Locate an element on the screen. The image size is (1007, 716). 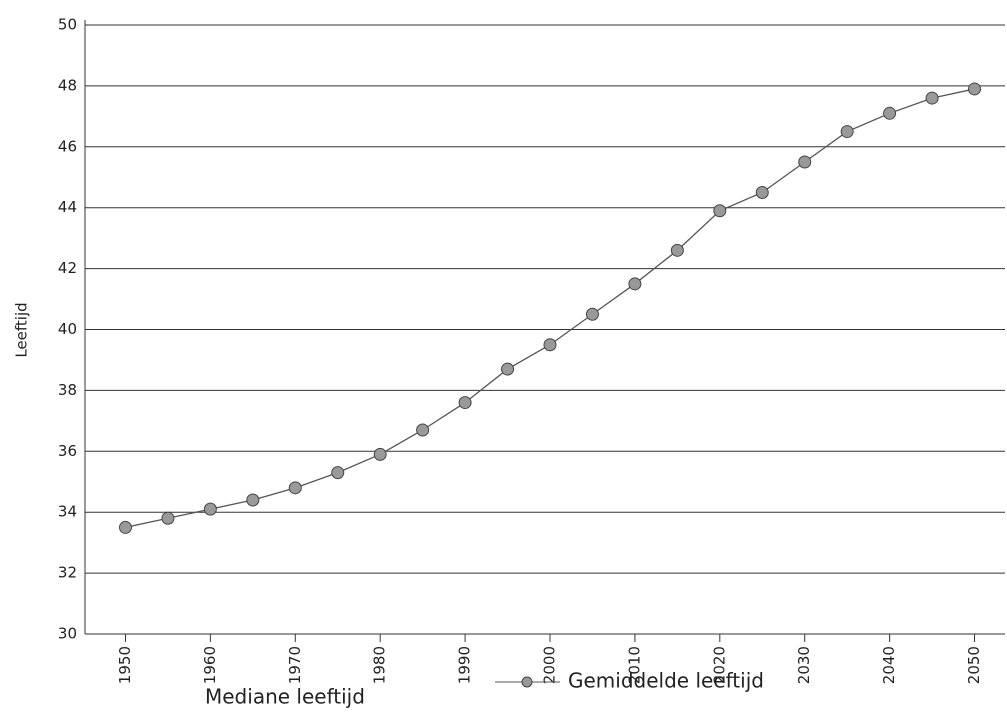
x-tick-label: 2010 is located at coordinates (634, 665).